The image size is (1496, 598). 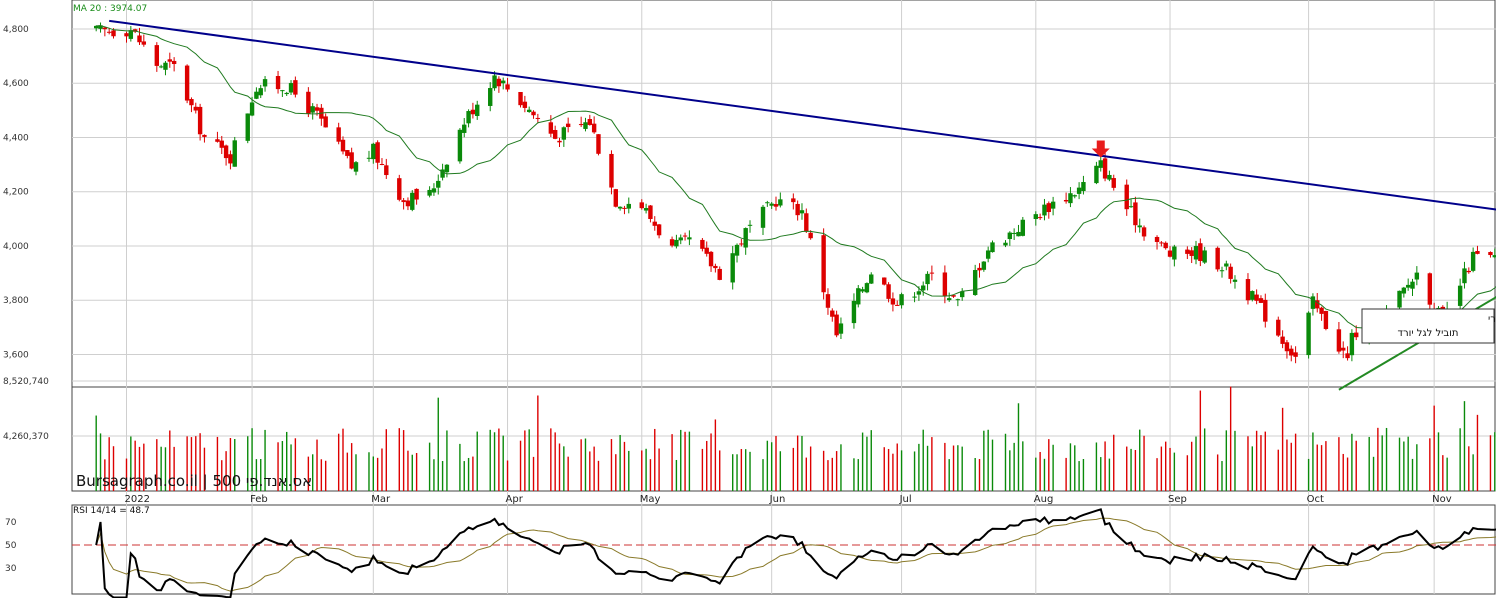 I want to click on x-tick-label: Sep, so click(x=1177, y=499).